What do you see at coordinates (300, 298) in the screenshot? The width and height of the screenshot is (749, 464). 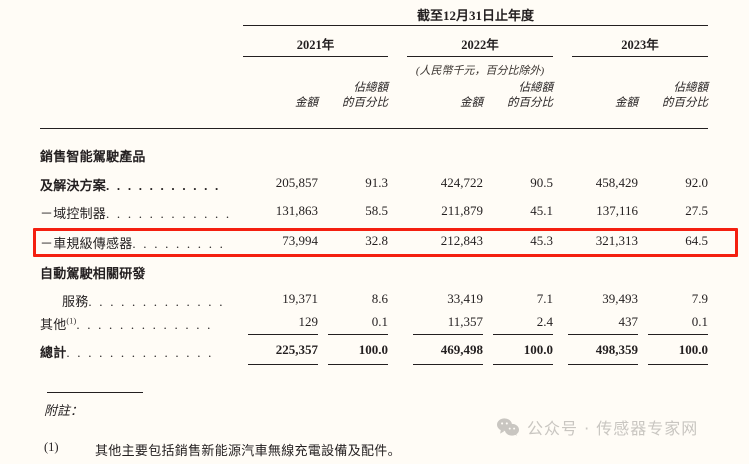 I see `cell-r3-c0: 19,371` at bounding box center [300, 298].